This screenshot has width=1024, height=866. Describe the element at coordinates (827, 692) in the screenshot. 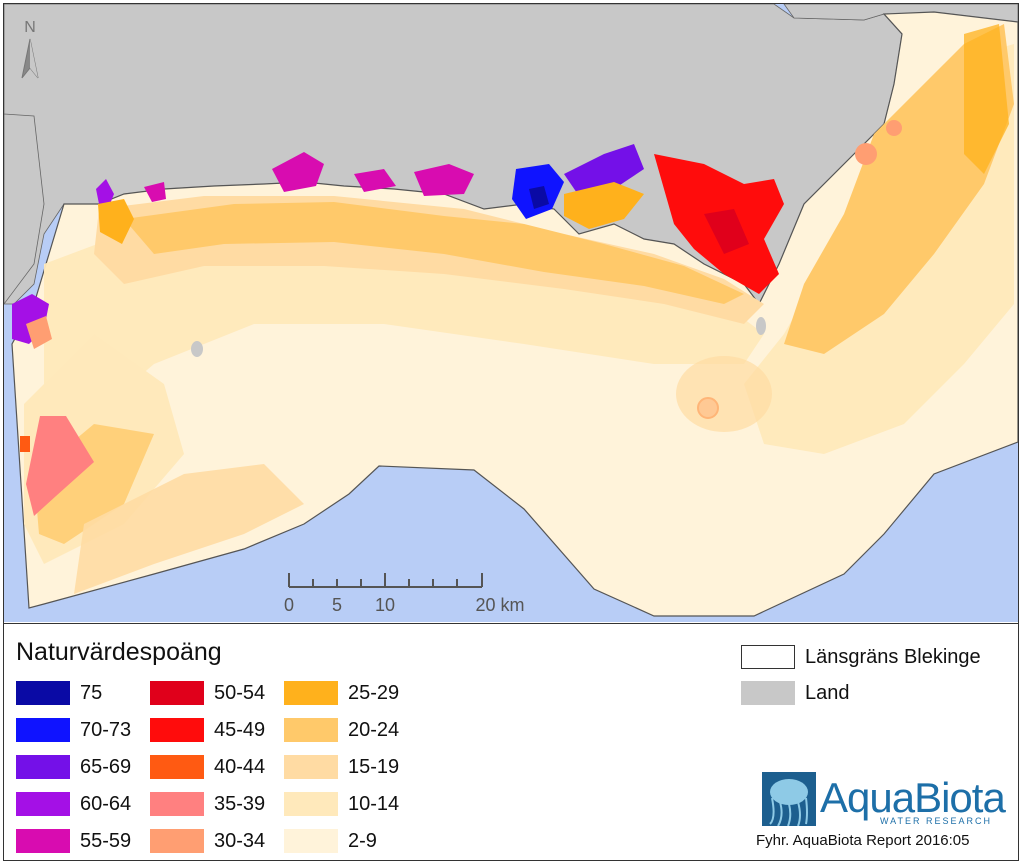

I see `legend-label: Land` at that location.